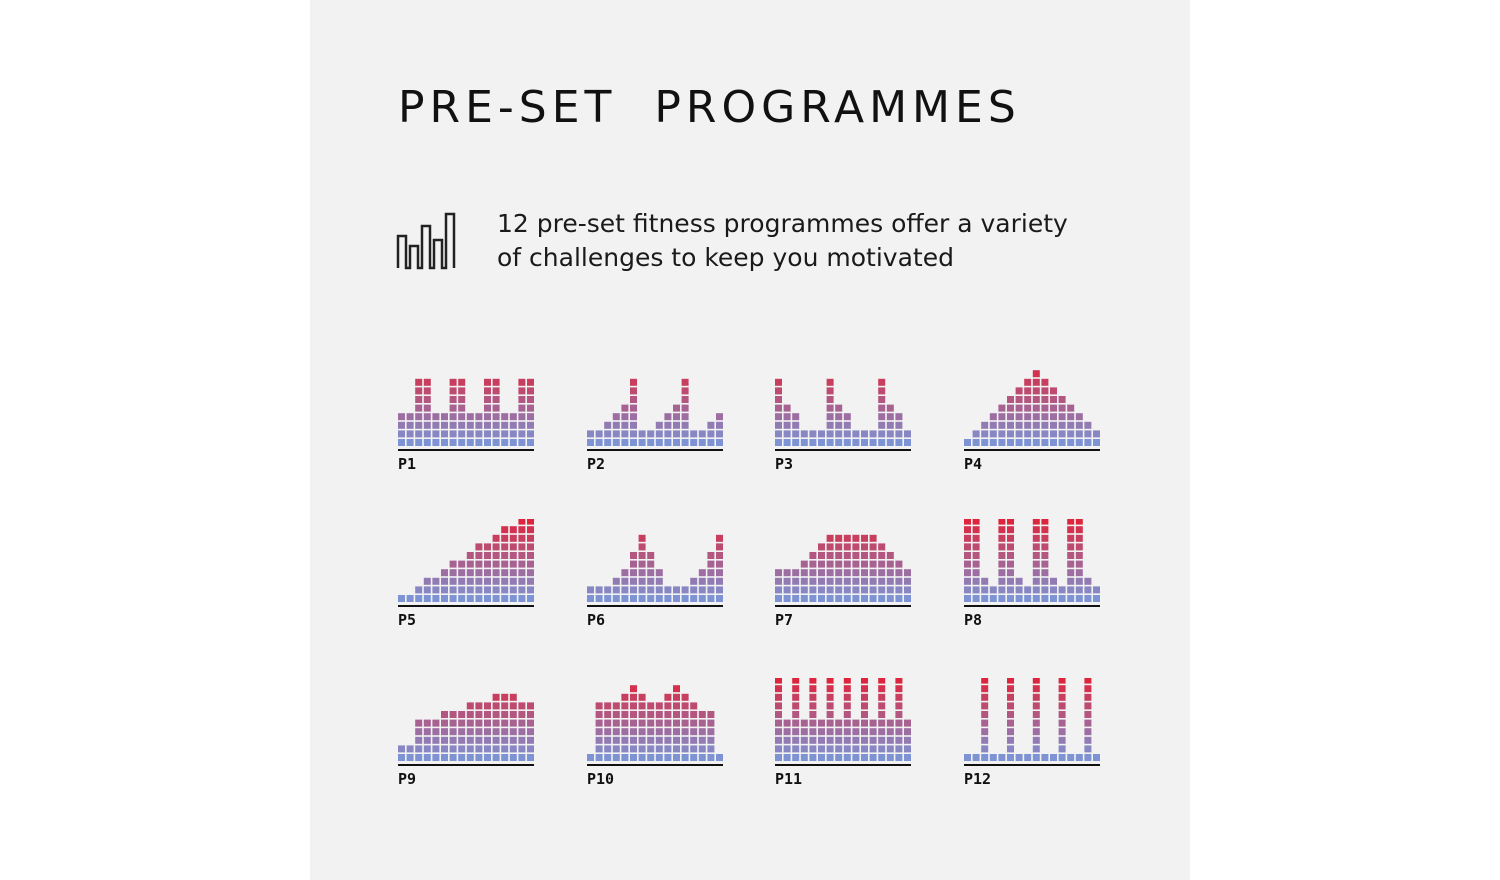 The height and width of the screenshot is (880, 1500). I want to click on programme-label: P2, so click(596, 464).